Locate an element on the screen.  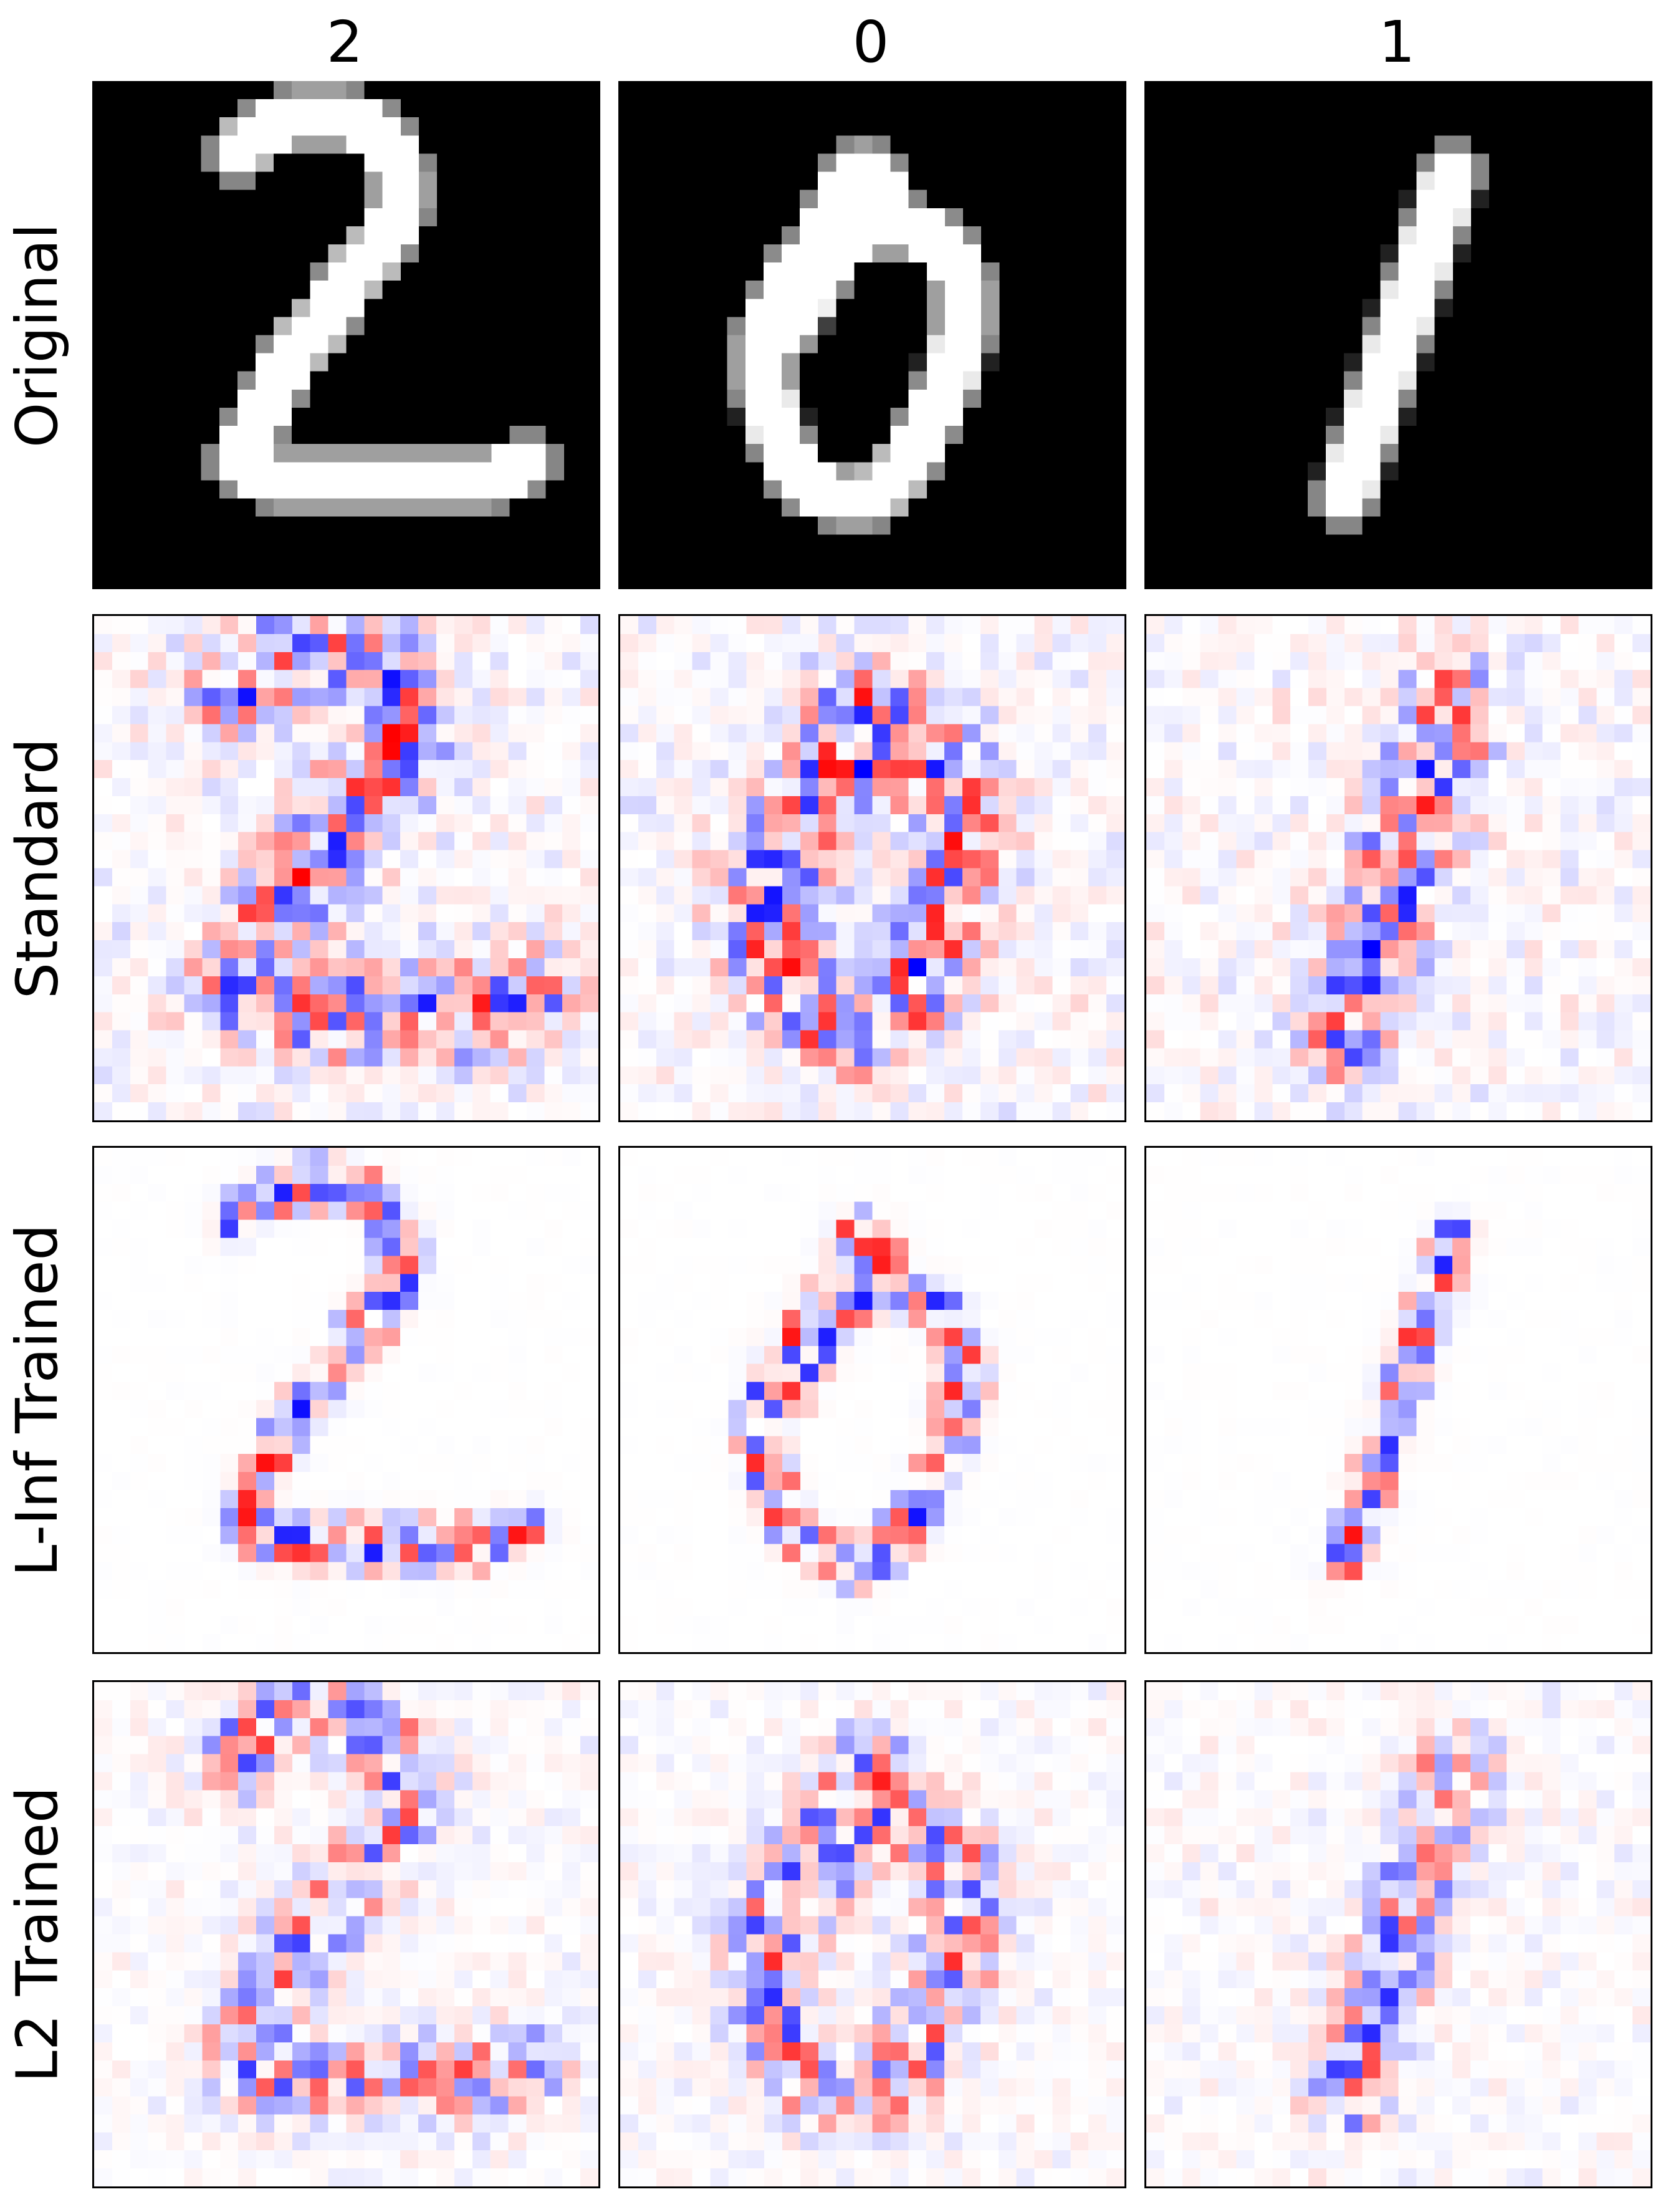
column-title-1: 1 is located at coordinates (1397, 42).